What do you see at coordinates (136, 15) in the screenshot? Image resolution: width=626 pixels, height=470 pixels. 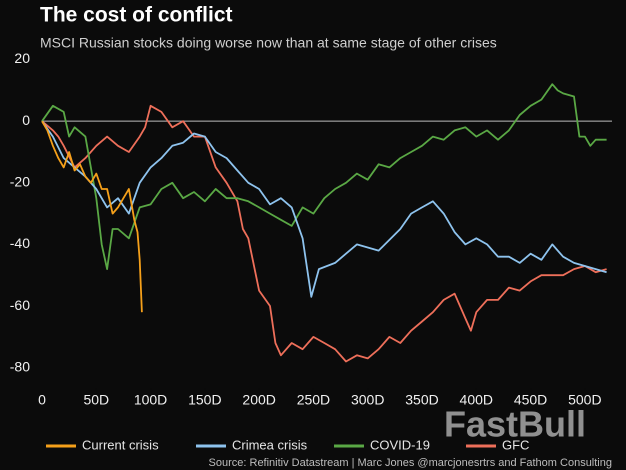 I see `chart-title: The cost of conflict` at bounding box center [136, 15].